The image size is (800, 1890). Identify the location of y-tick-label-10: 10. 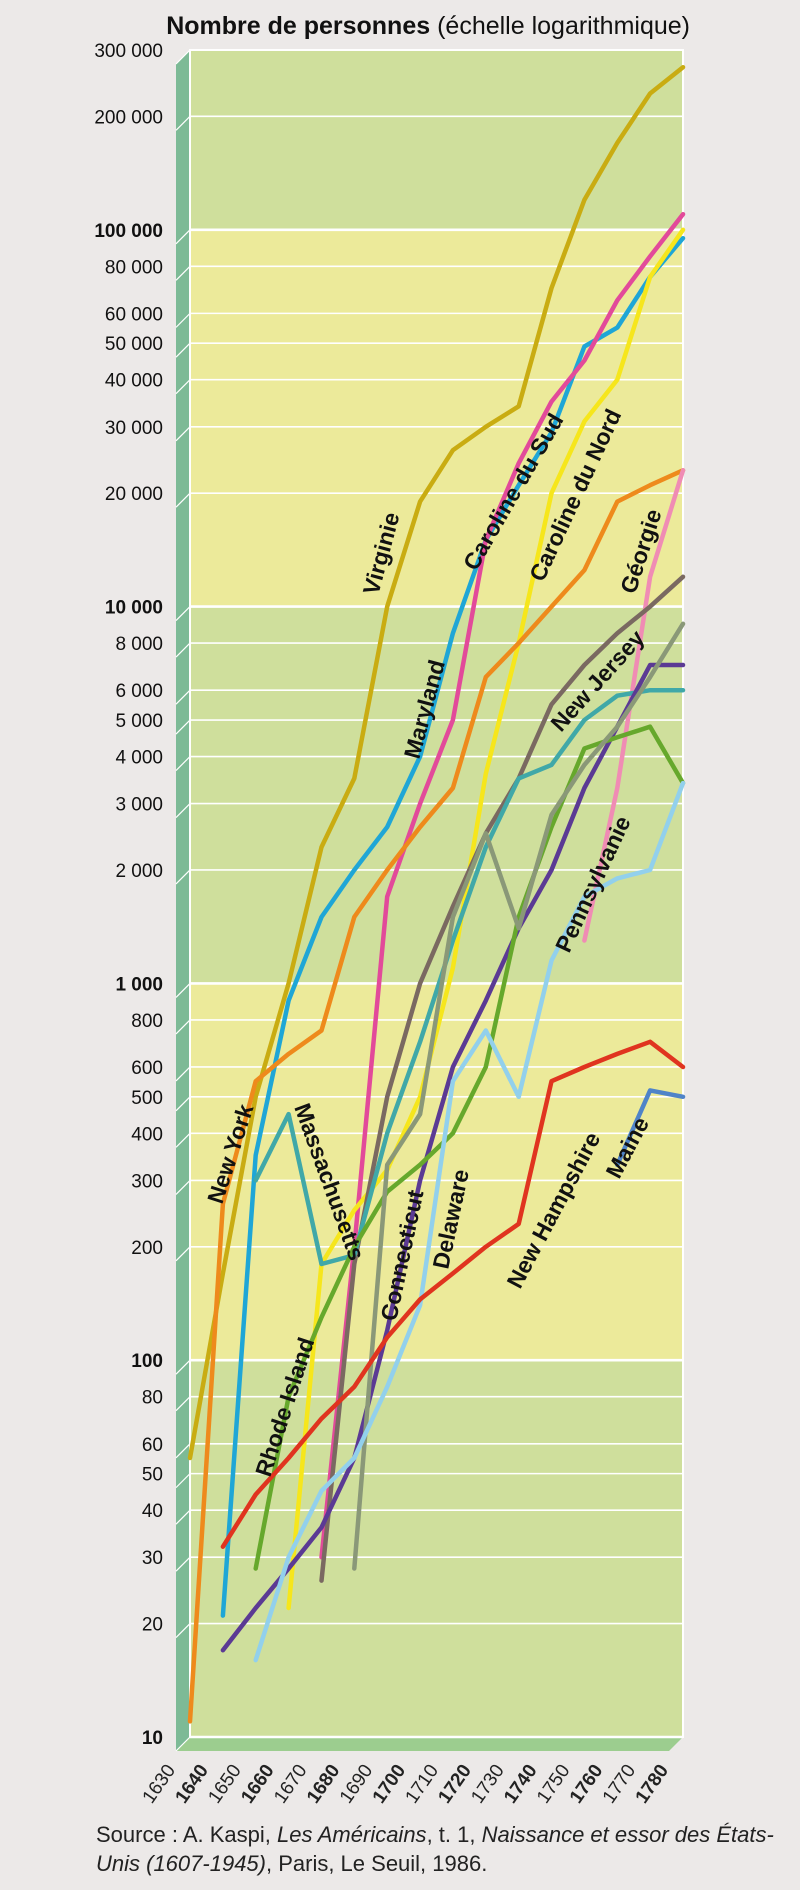
(152, 1738).